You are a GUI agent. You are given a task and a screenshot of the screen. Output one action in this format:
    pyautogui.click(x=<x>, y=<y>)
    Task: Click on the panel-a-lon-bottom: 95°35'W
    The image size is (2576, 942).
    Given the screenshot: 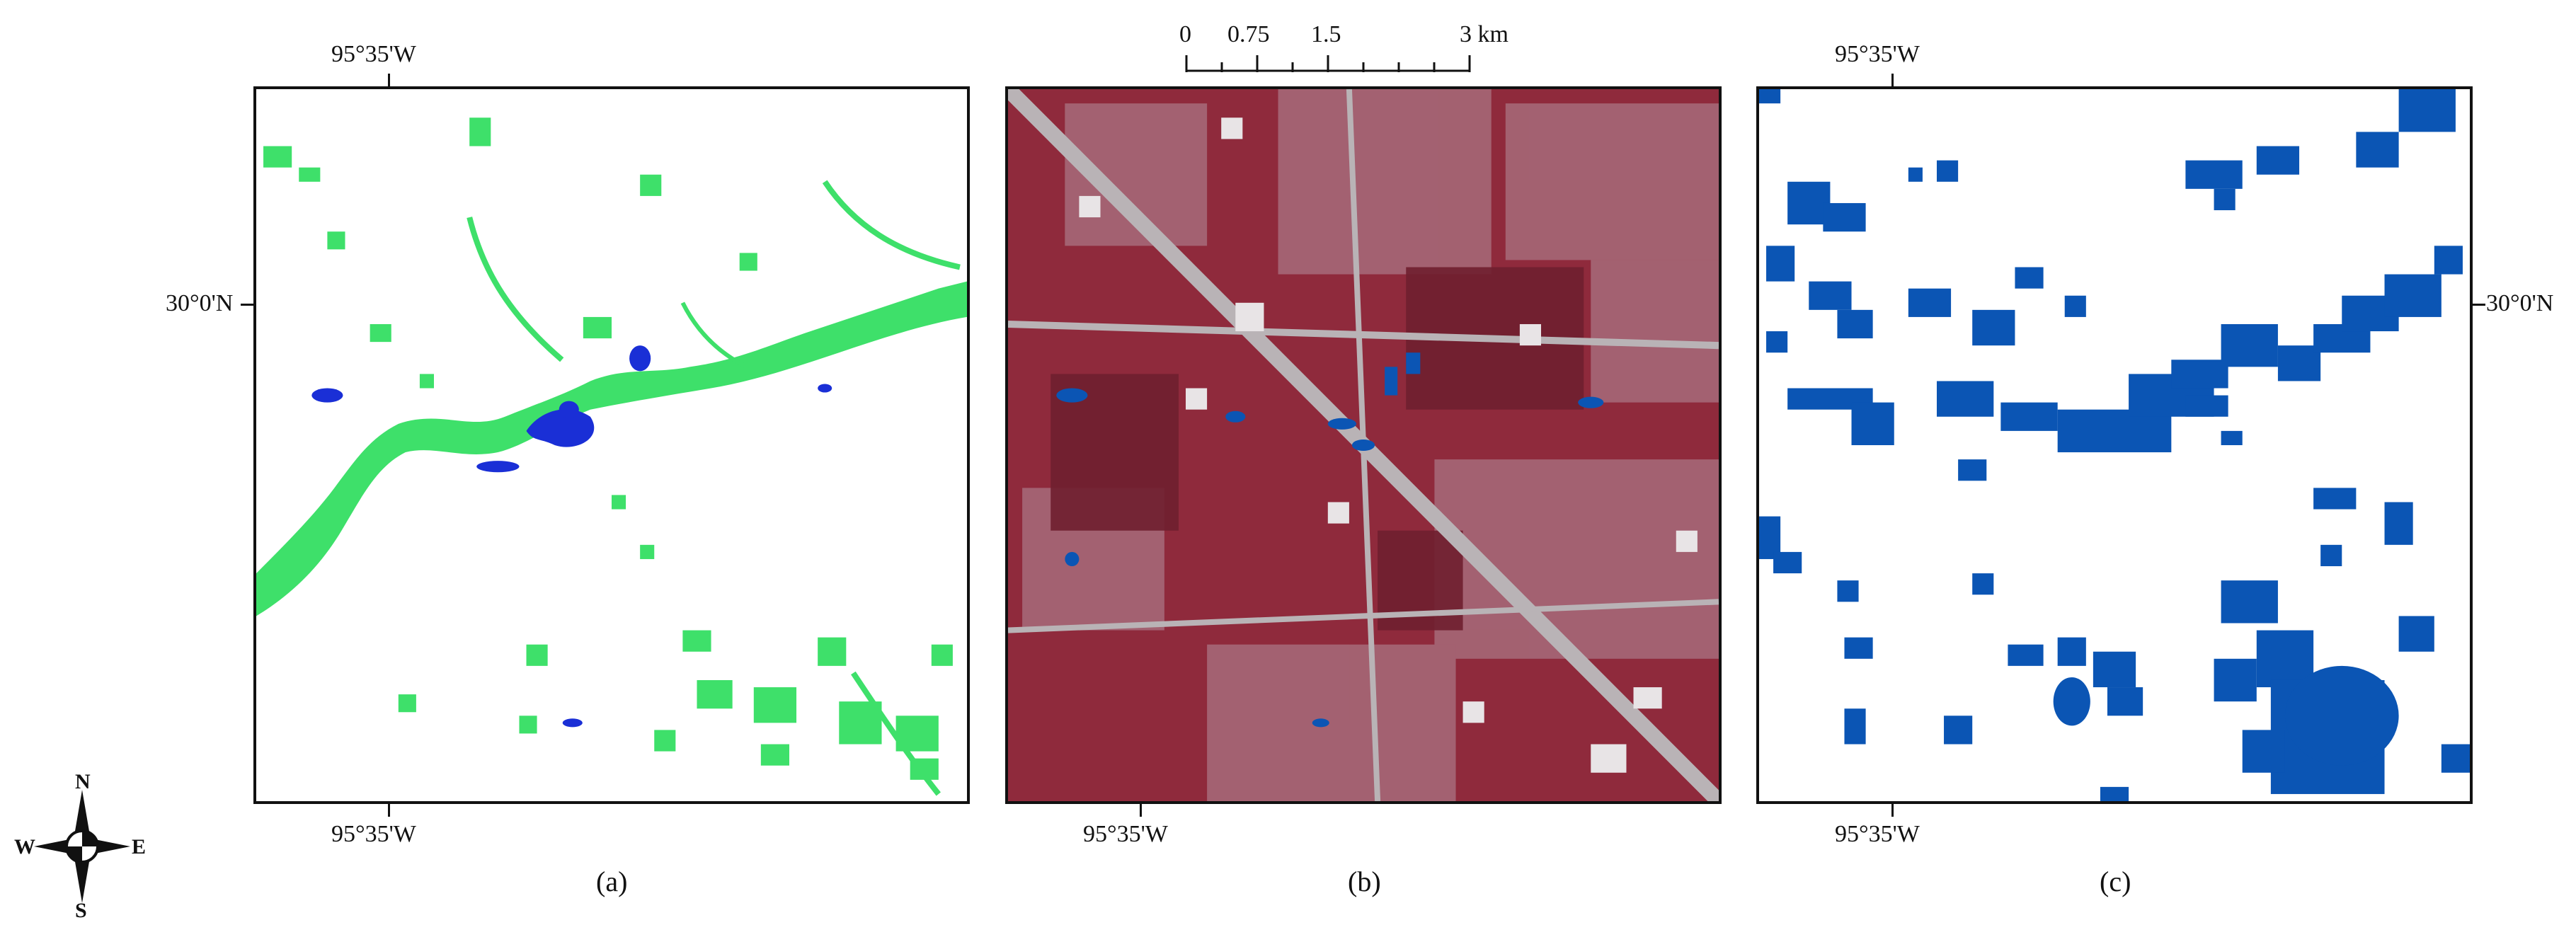 What is the action you would take?
    pyautogui.click(x=373, y=834)
    